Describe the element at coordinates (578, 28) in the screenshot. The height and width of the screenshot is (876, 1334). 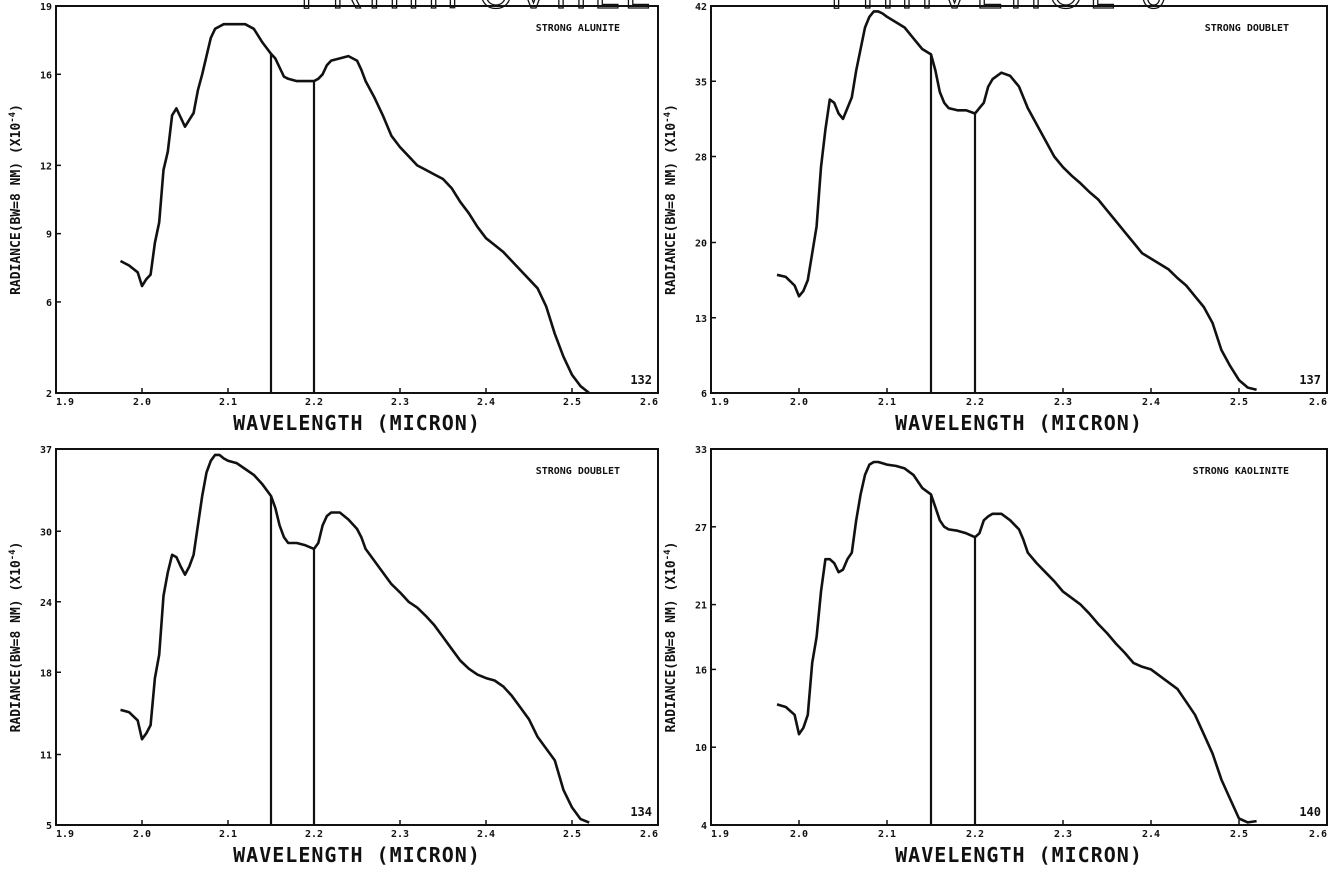
I see `mineral-annotation: STRONG ALUNITE` at that location.